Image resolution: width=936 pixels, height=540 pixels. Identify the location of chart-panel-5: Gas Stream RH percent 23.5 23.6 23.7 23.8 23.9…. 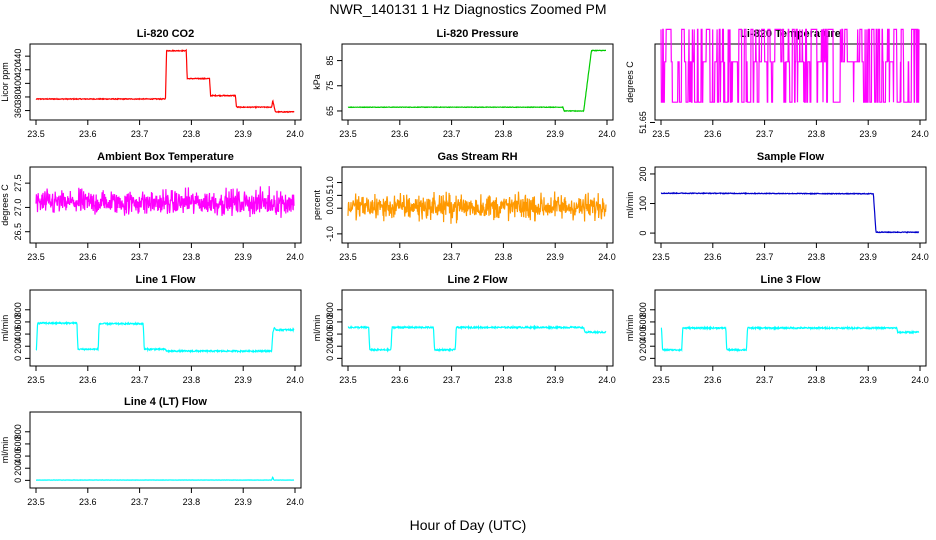
(464, 206).